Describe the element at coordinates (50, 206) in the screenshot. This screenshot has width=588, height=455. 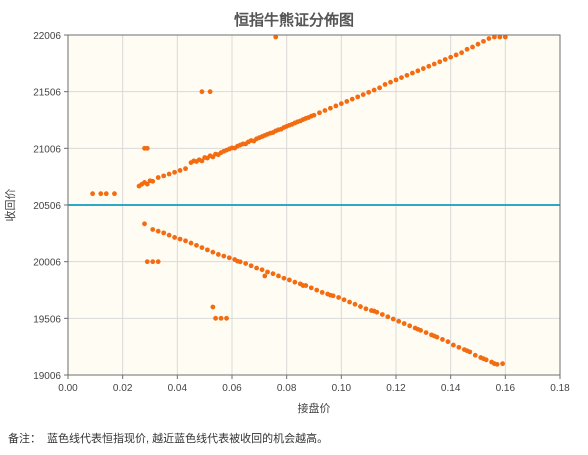
I see `y-axis: 19006 19506 20006 20506 21006 21506 22006` at that location.